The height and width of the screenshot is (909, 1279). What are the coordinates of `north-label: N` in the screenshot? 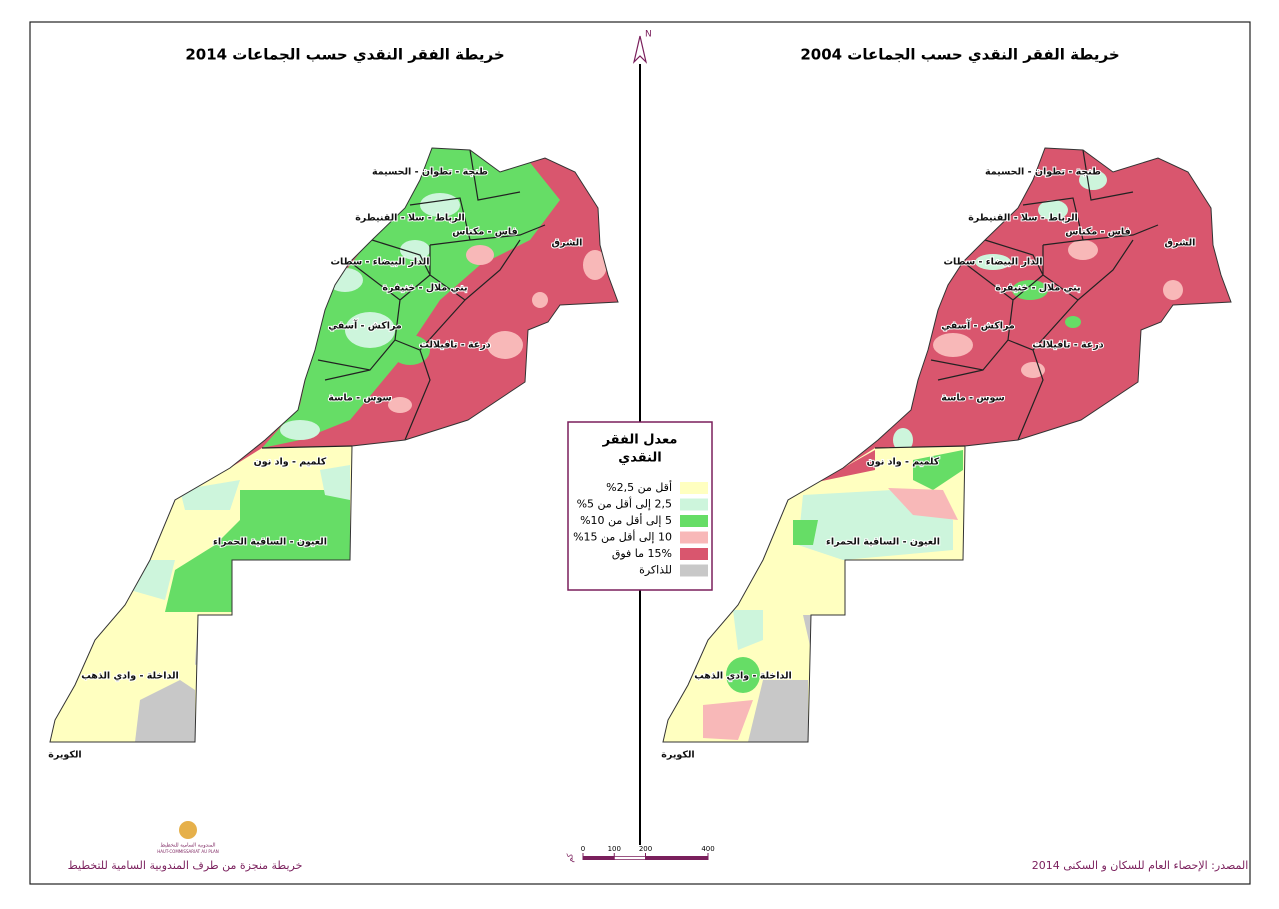 It's located at (648, 35).